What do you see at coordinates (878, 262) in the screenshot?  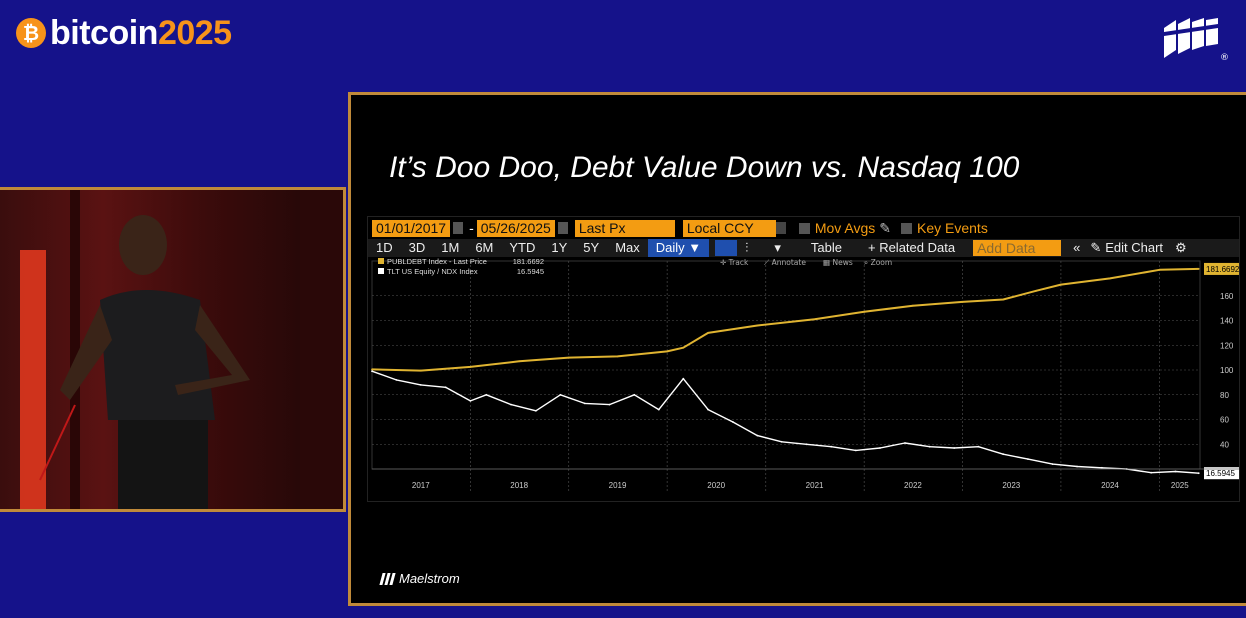 I see `chart-tool-4: ⌕ Zoom` at bounding box center [878, 262].